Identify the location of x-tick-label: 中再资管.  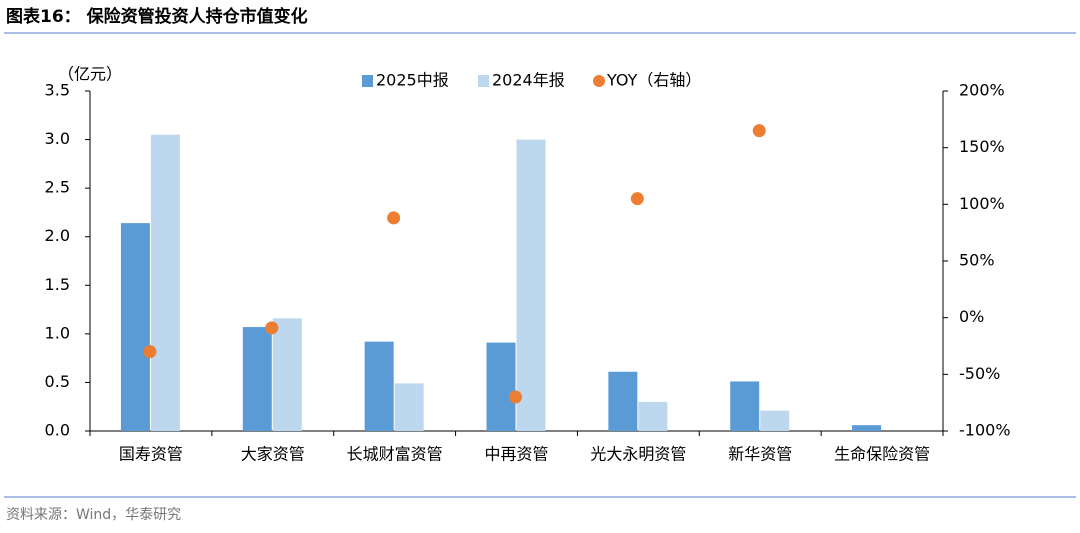
(516, 454).